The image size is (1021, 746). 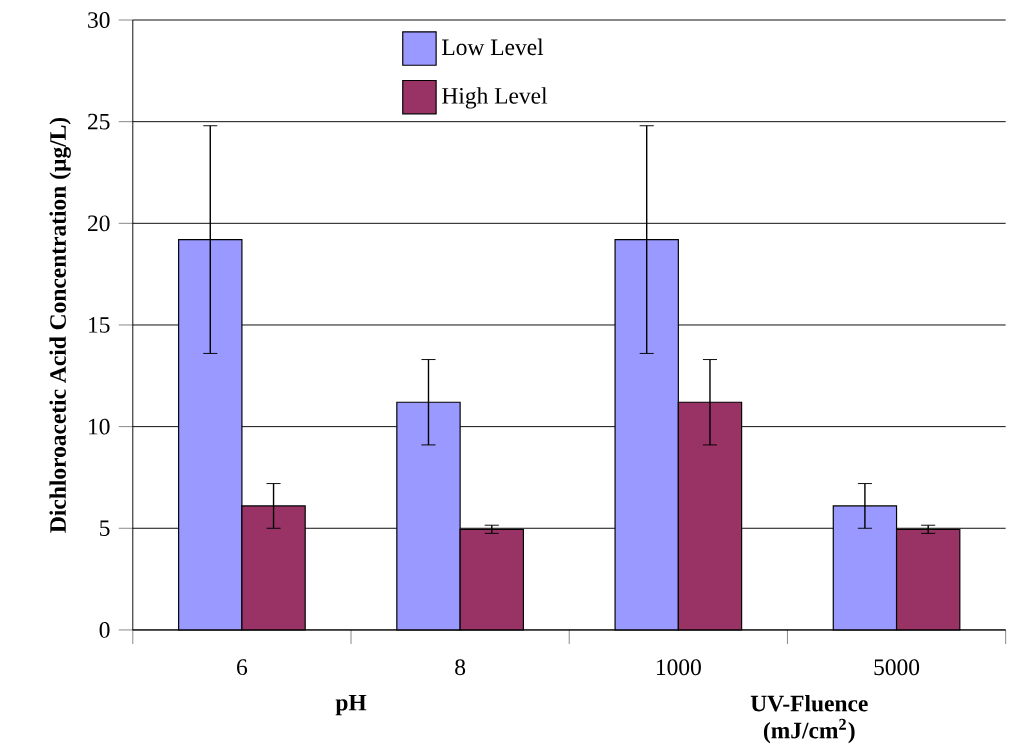 What do you see at coordinates (460, 667) in the screenshot?
I see `x-tick-label: 8` at bounding box center [460, 667].